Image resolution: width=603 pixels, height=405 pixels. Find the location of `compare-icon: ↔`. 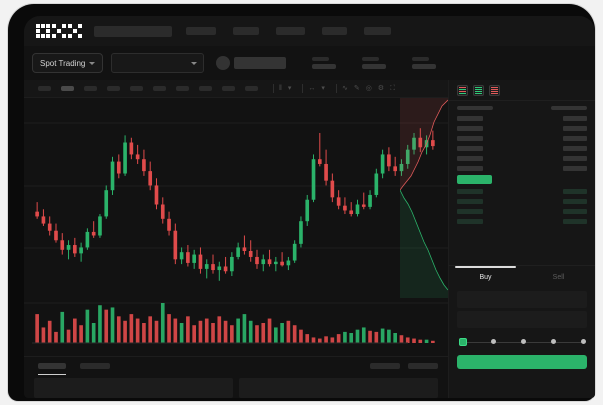

compare-icon: ↔ is located at coordinates (312, 88).